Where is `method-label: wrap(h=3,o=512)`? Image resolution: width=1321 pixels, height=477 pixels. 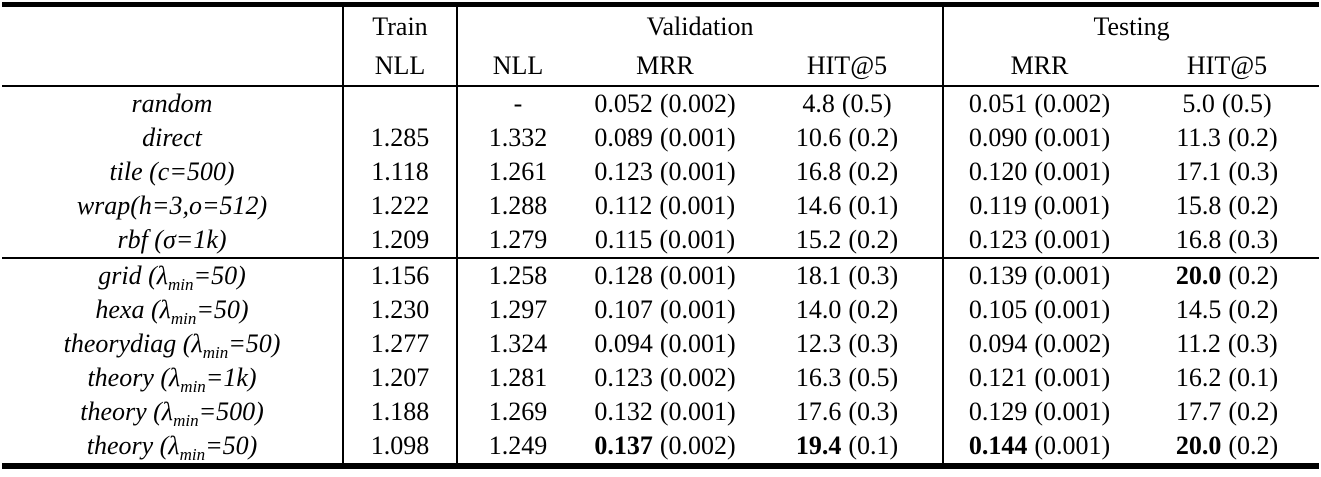
method-label: wrap(h=3,o=512) is located at coordinates (172, 205).